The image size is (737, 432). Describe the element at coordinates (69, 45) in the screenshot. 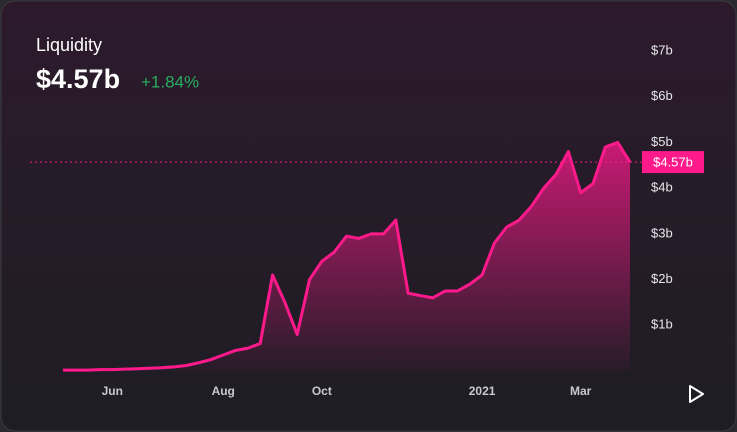

I see `chart-title: Liquidity` at that location.